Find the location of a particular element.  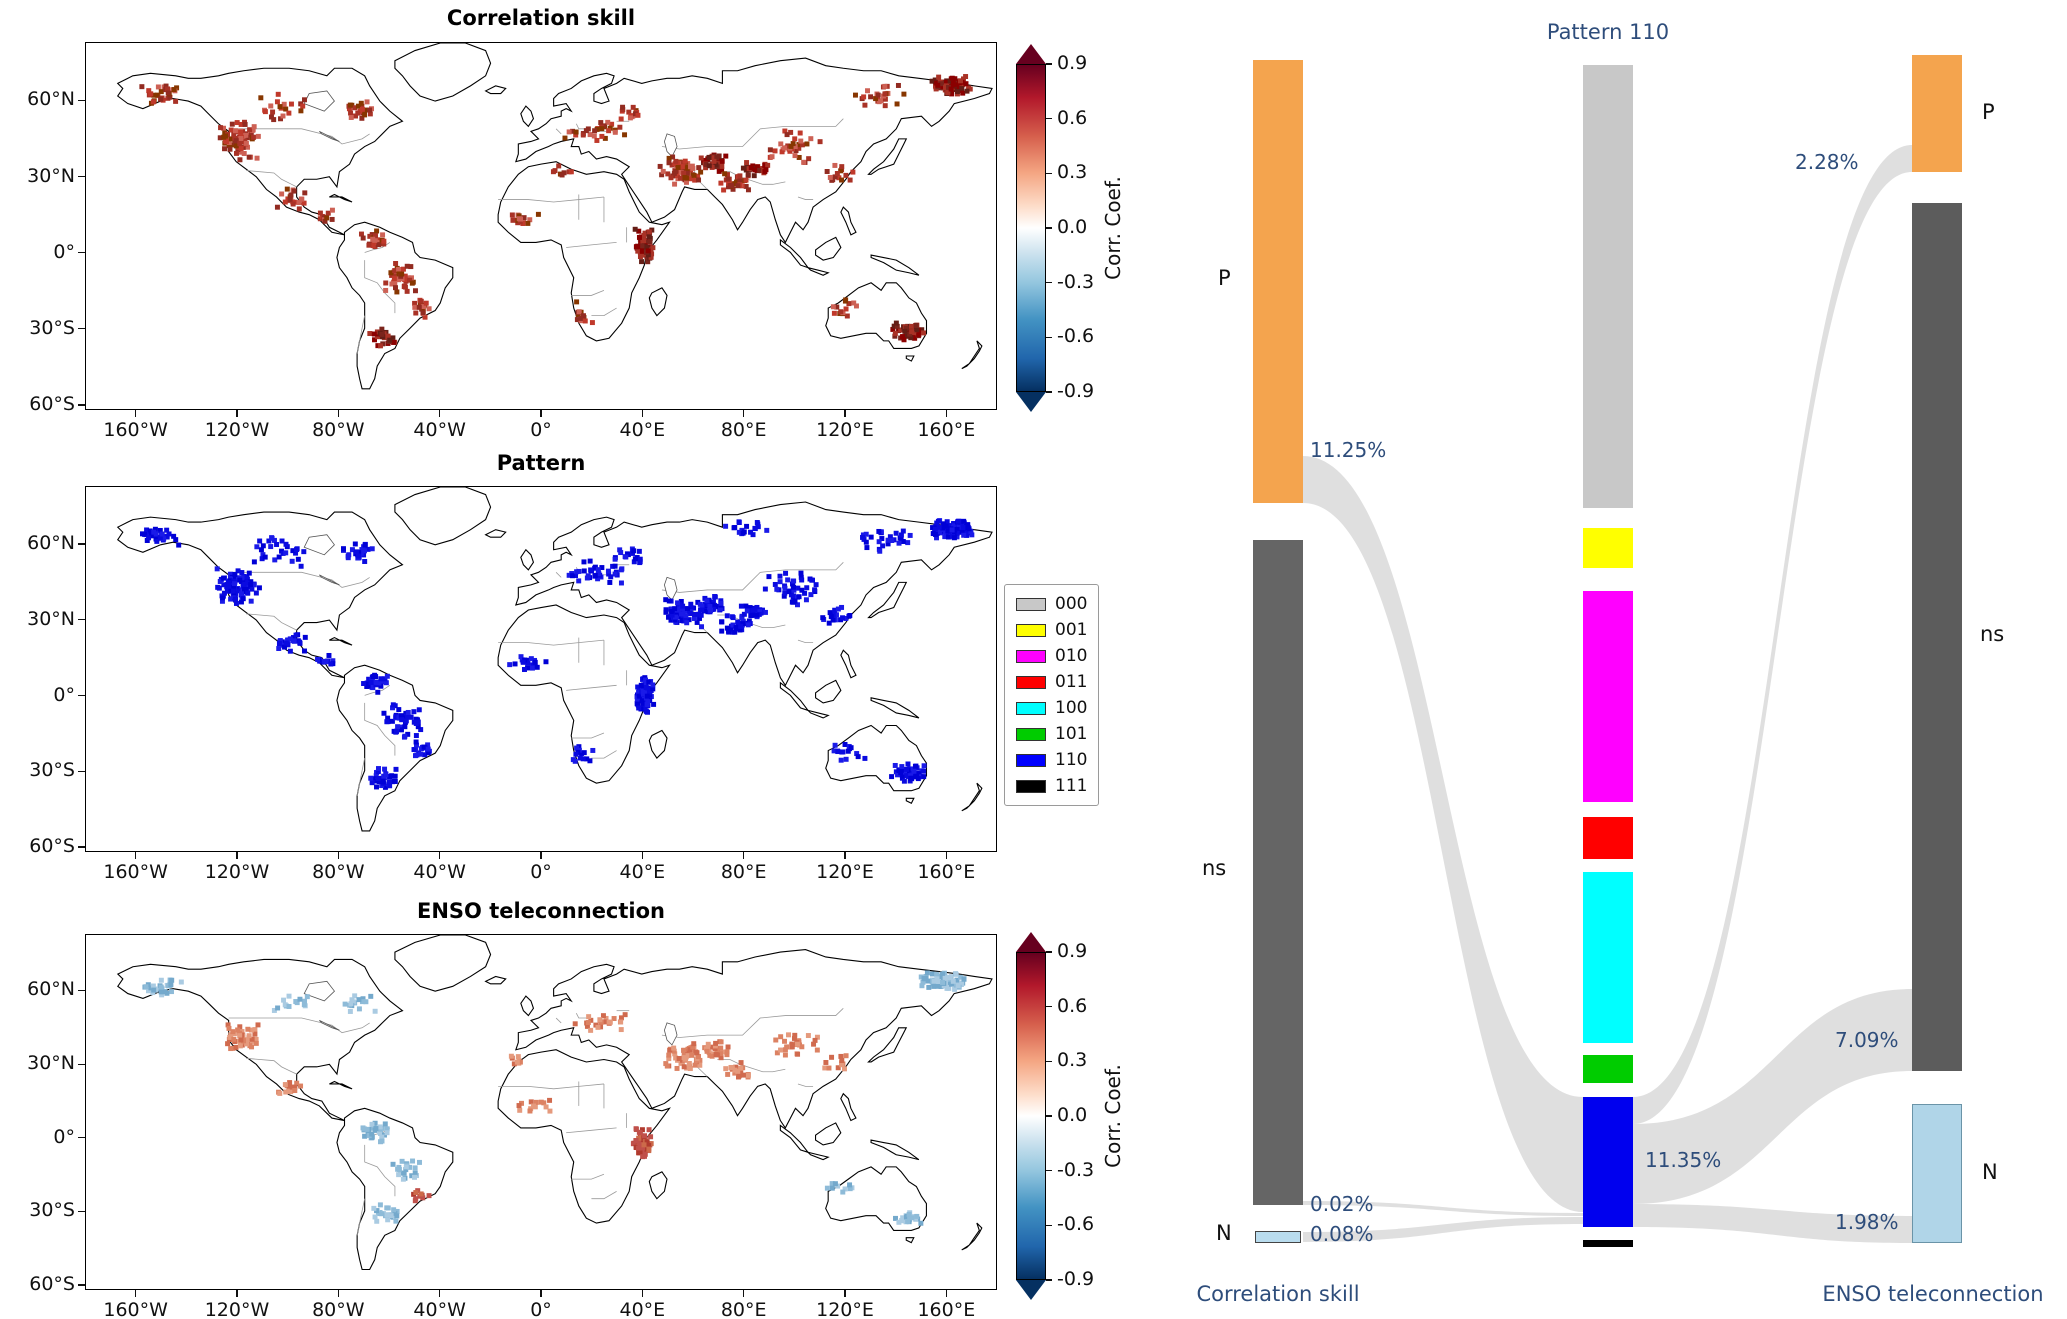

x-tick-label: 120°W is located at coordinates (237, 1309).